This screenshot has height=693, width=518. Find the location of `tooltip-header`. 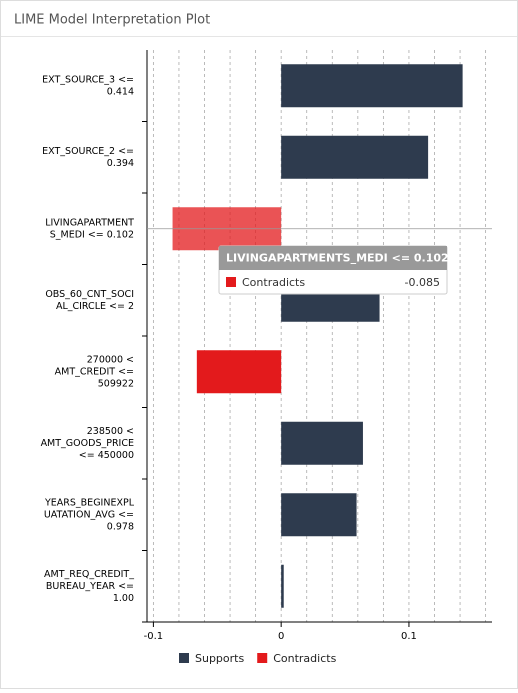

tooltip-header is located at coordinates (333, 258).